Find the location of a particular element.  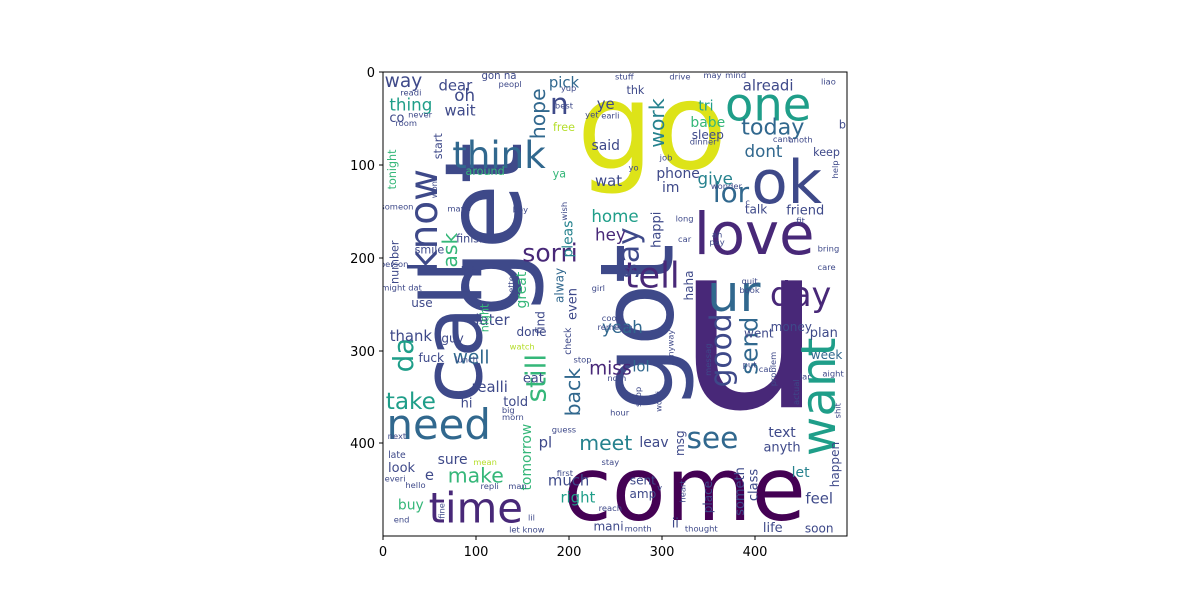

x-tick-label: 0 is located at coordinates (383, 552).